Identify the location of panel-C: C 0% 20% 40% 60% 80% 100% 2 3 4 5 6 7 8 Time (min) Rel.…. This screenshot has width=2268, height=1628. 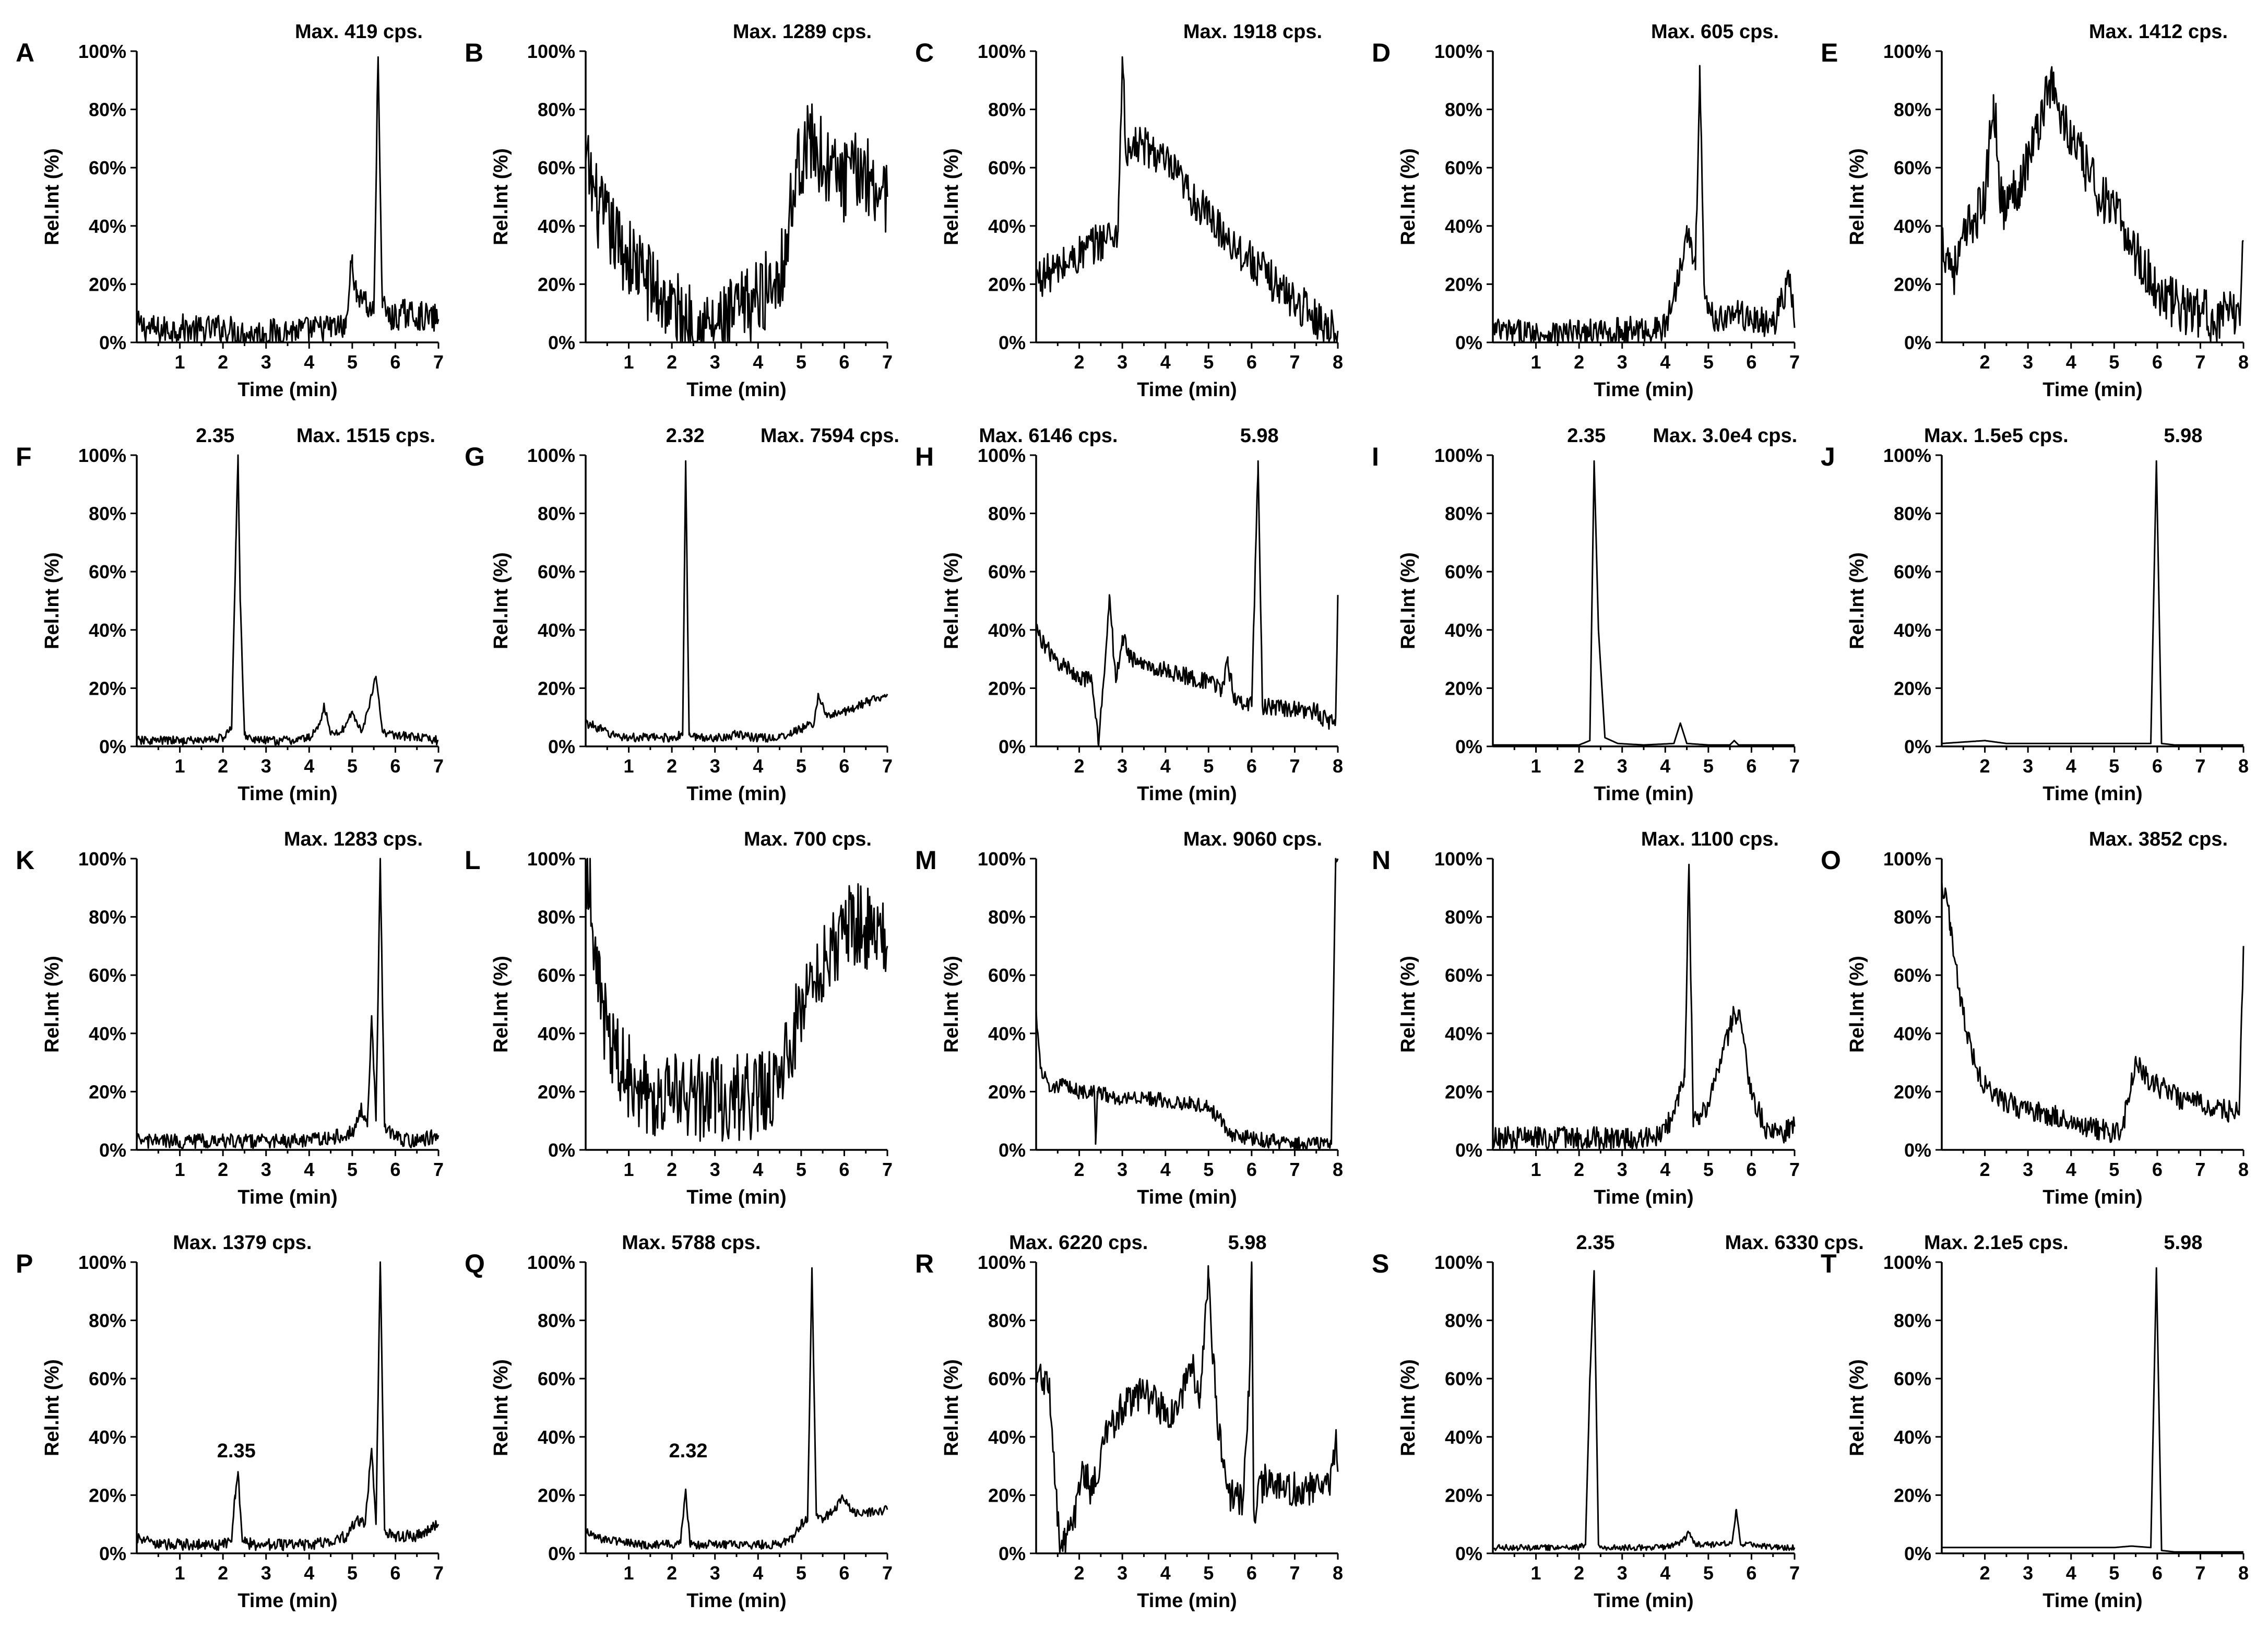
(1129, 211).